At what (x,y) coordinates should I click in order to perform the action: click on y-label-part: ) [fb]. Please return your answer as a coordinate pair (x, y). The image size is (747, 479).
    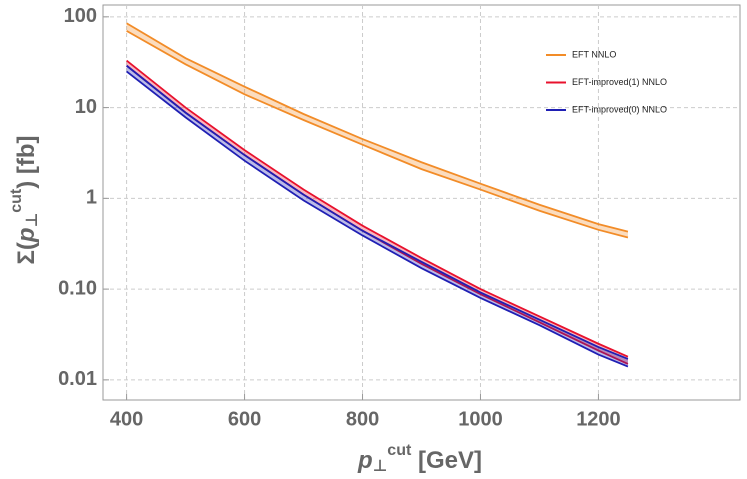
    Looking at the image, I should click on (26, 162).